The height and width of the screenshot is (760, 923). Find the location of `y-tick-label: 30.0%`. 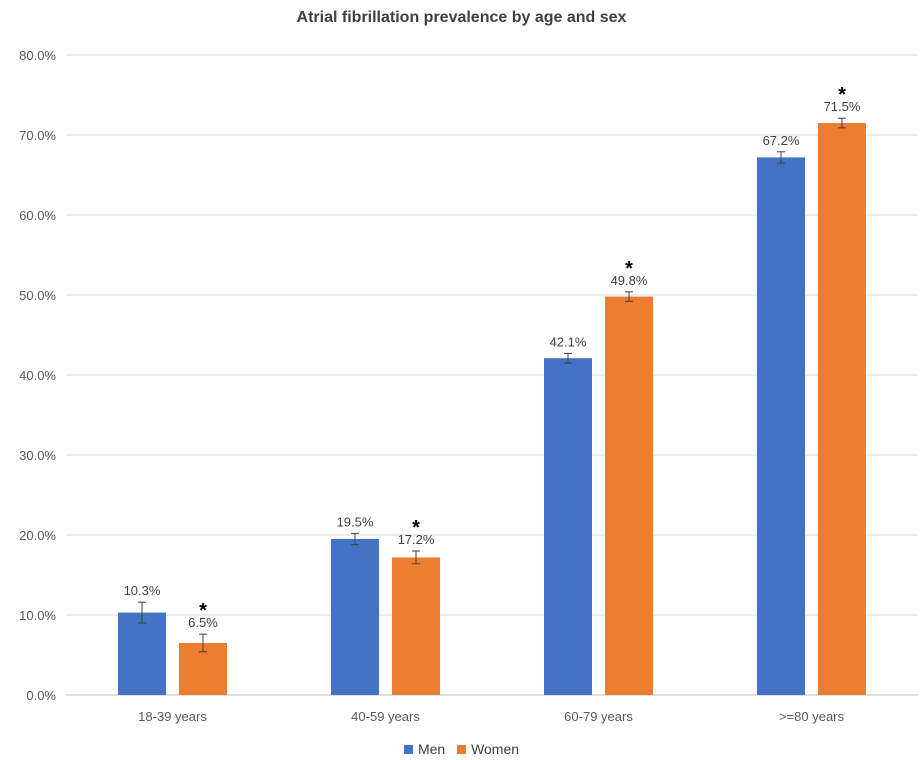

y-tick-label: 30.0% is located at coordinates (37, 455).